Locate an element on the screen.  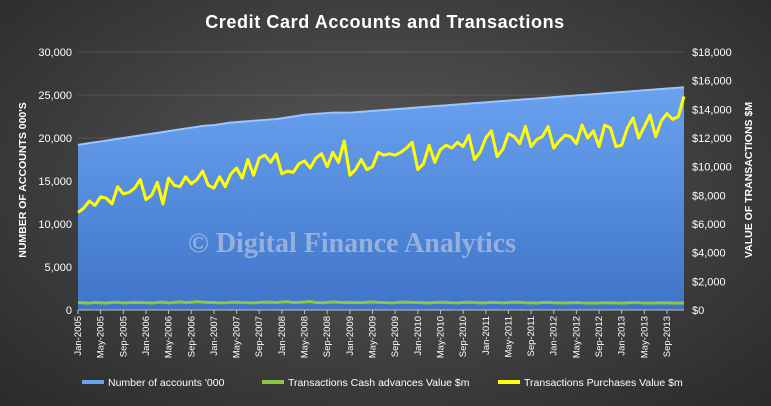
x-tick-label: Jan-2008 is located at coordinates (282, 336).